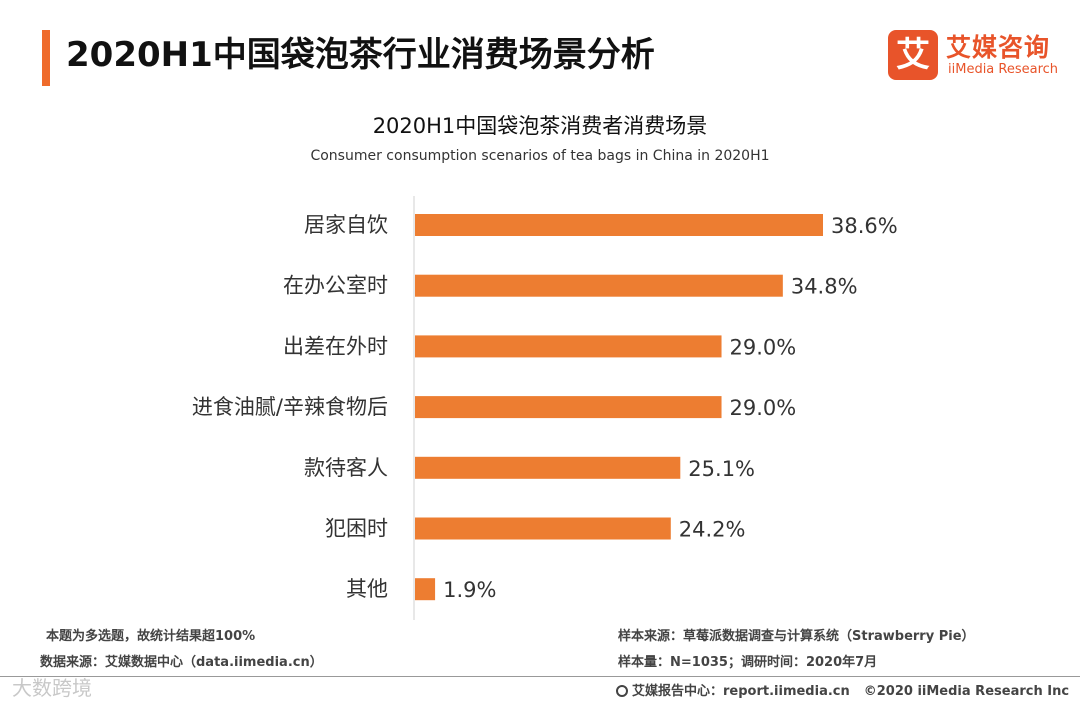 The image size is (1080, 702). Describe the element at coordinates (346, 468) in the screenshot. I see `category-label: 款待客人` at that location.